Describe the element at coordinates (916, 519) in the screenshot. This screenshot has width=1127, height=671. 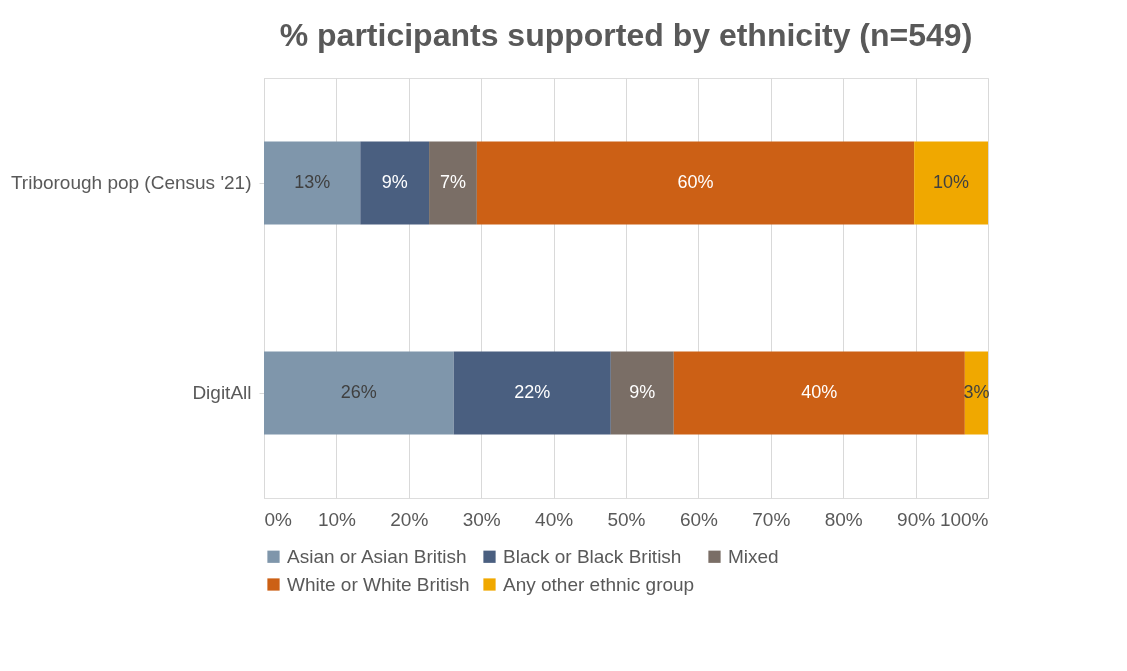
I see `x-tick-label: 90%` at that location.